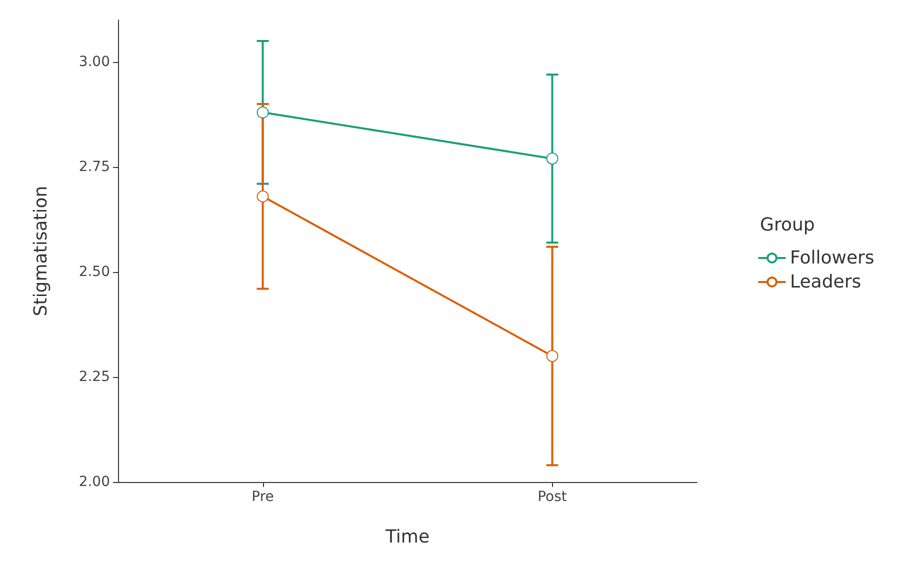 The width and height of the screenshot is (912, 569). I want to click on y-tick-label: 3.00, so click(94, 62).